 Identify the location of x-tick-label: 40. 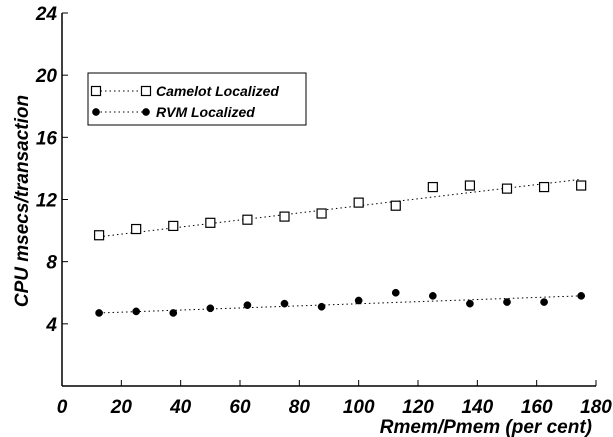
(180, 407).